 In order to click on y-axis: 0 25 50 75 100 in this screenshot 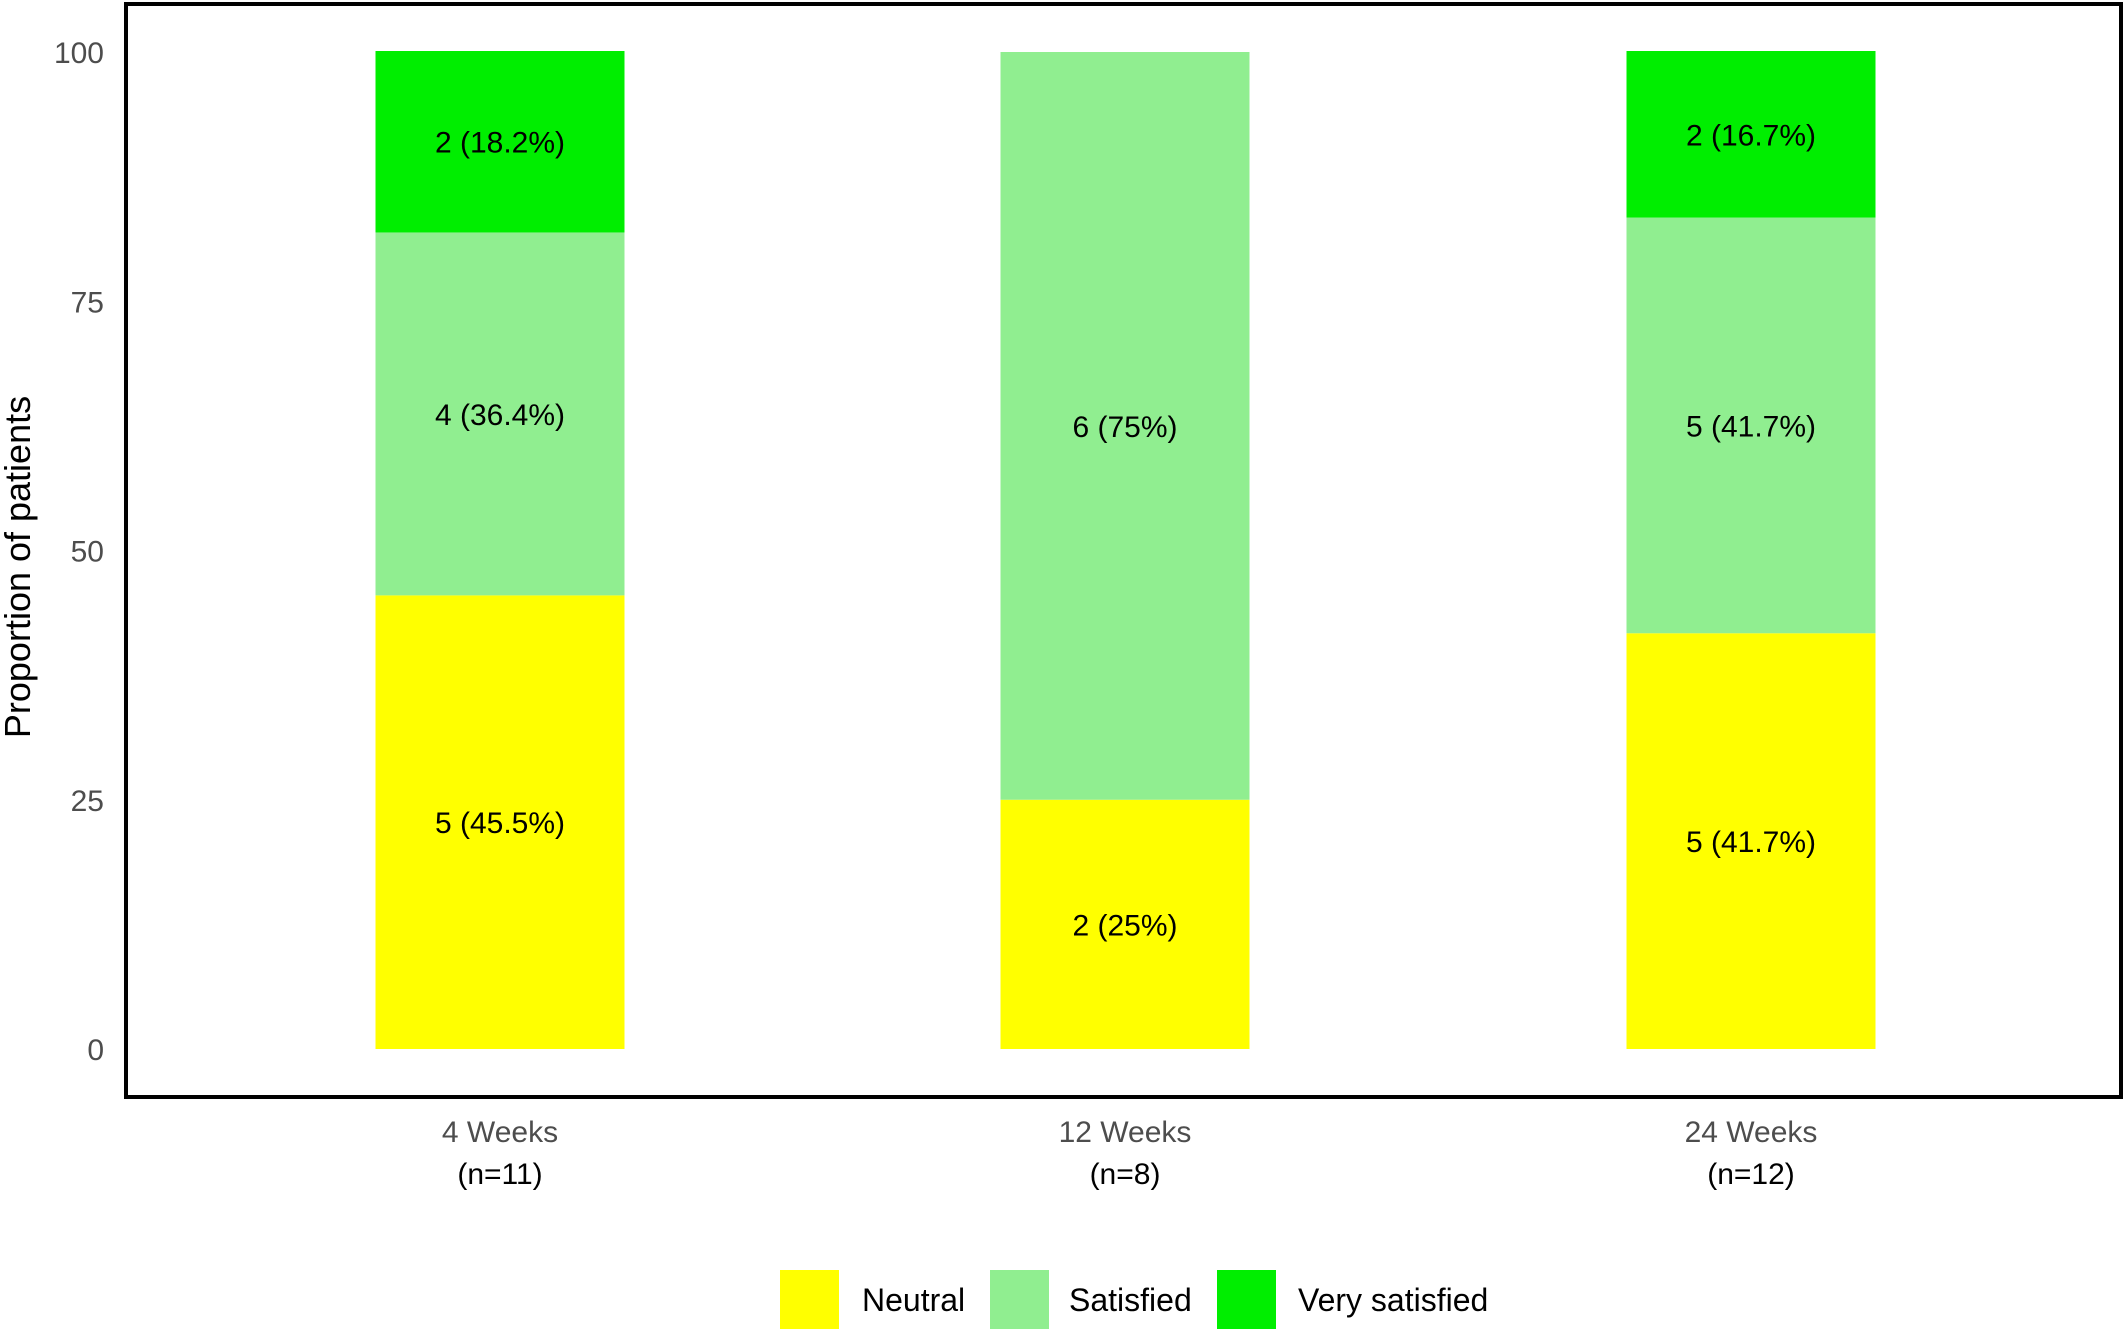, I will do `click(79, 552)`.